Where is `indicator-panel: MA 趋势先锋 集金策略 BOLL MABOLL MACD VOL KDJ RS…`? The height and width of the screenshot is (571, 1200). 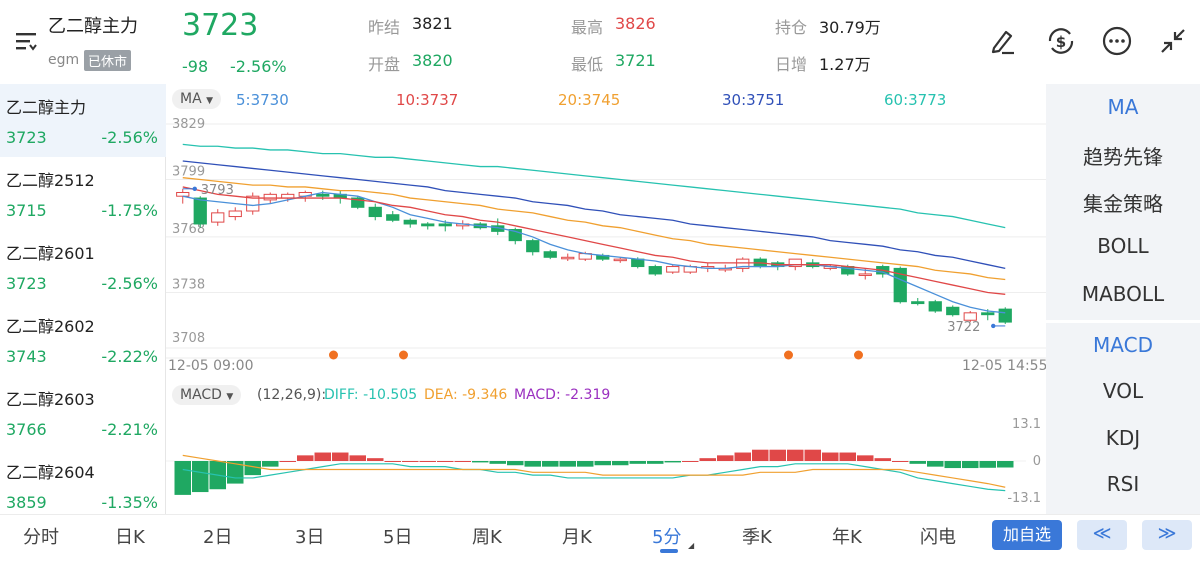 indicator-panel: MA 趋势先锋 集金策略 BOLL MABOLL MACD VOL KDJ RS… is located at coordinates (1123, 299).